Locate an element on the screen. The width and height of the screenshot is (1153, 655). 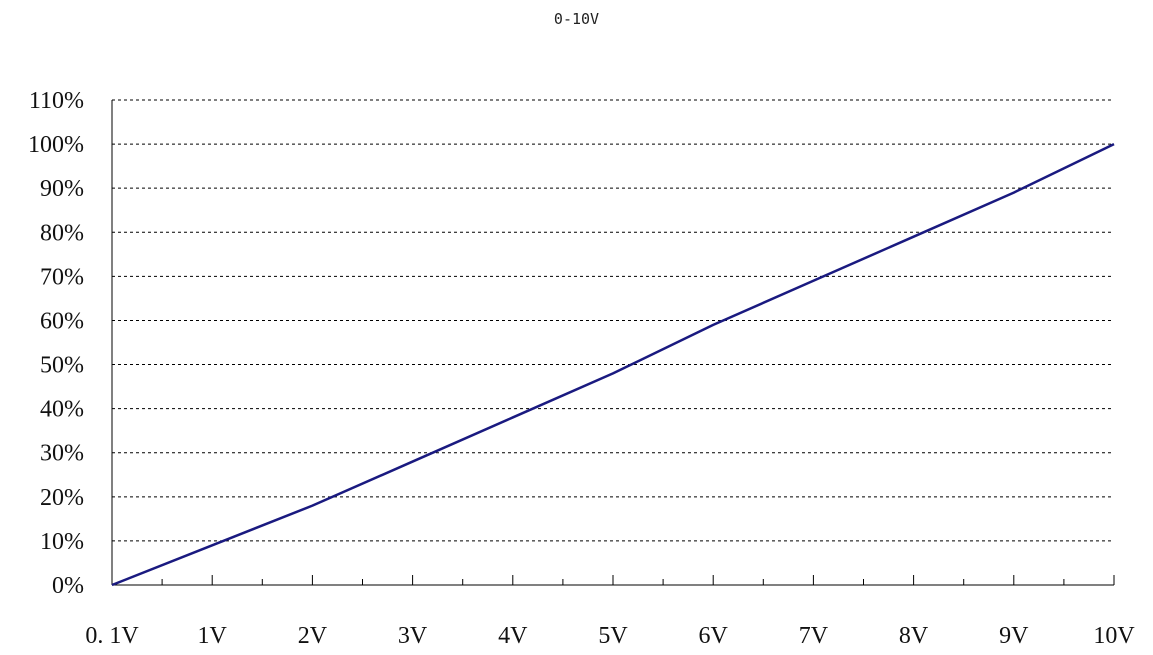
x-axis-ticks is located at coordinates (613, 580).